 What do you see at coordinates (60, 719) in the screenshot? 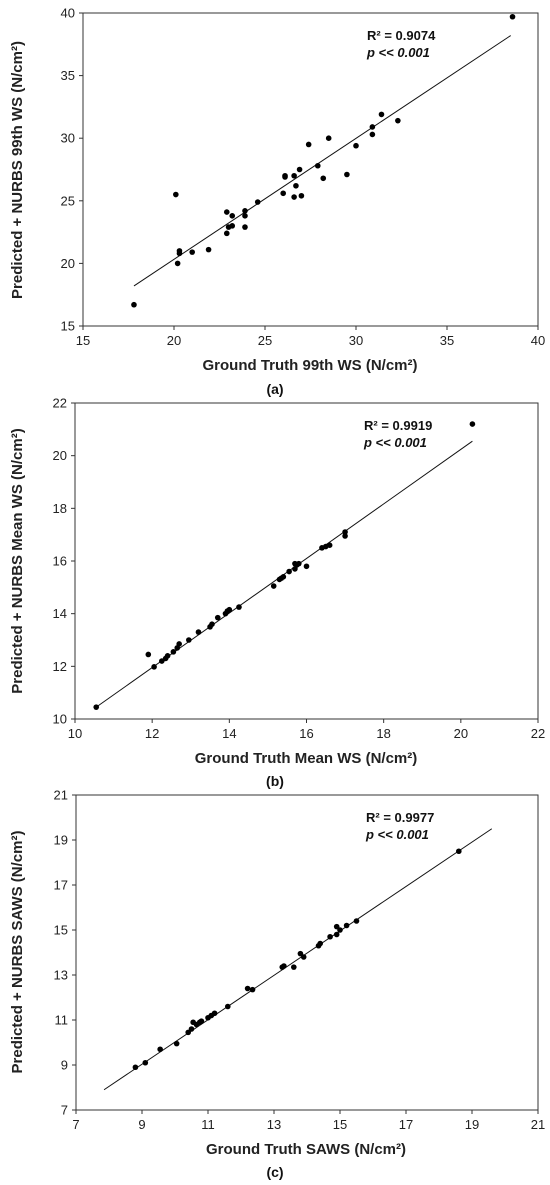
I see `y-tick-label: 10` at bounding box center [60, 719].